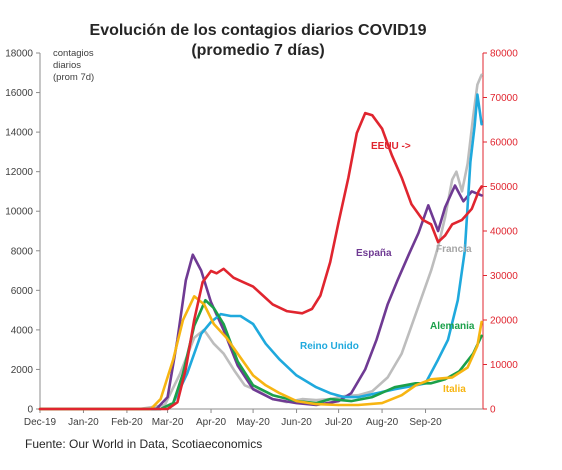  What do you see at coordinates (504, 98) in the screenshot?
I see `right-axis-tick-label: 70000` at bounding box center [504, 98].